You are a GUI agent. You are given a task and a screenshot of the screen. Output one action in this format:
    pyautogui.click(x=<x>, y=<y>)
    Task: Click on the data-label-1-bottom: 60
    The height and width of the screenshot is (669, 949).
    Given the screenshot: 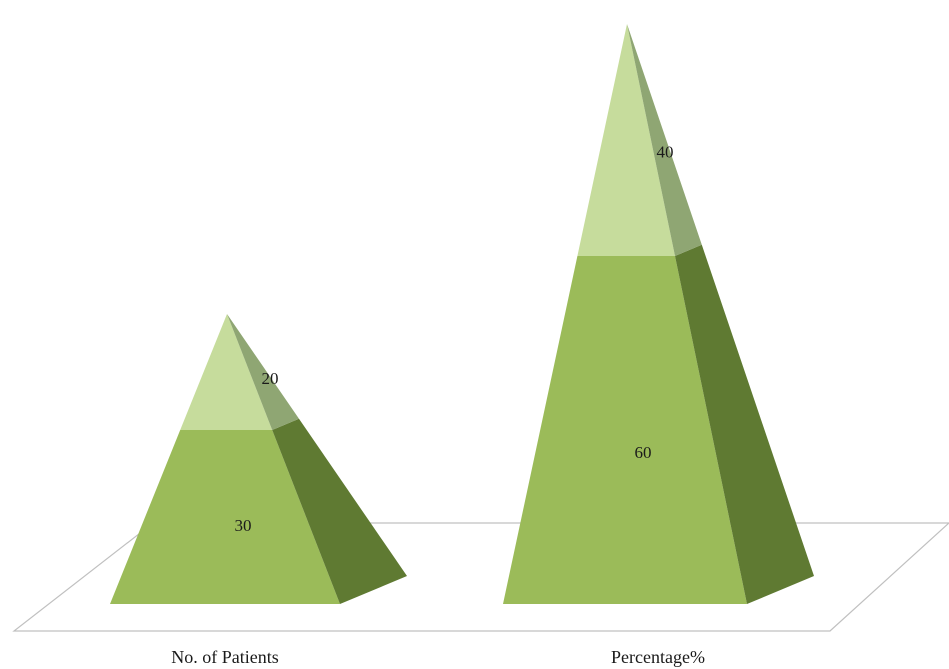 What is the action you would take?
    pyautogui.click(x=643, y=452)
    